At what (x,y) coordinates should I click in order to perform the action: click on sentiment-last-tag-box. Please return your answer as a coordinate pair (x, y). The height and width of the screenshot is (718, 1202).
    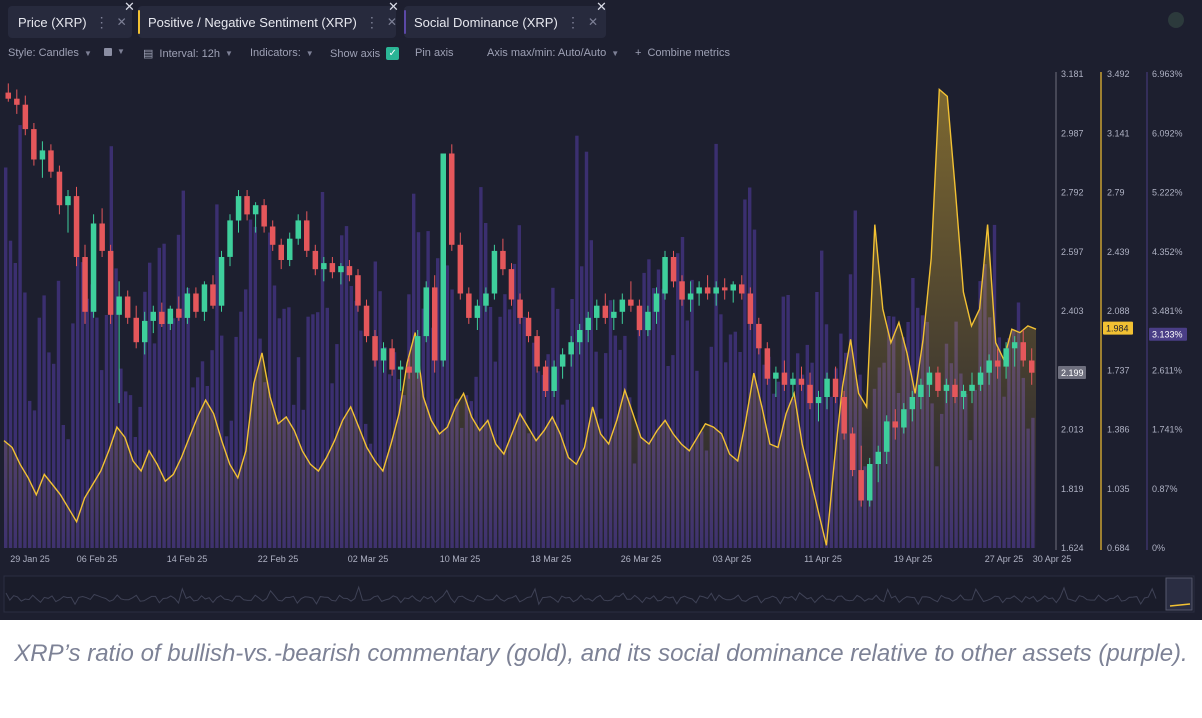
    Looking at the image, I should click on (1118, 328).